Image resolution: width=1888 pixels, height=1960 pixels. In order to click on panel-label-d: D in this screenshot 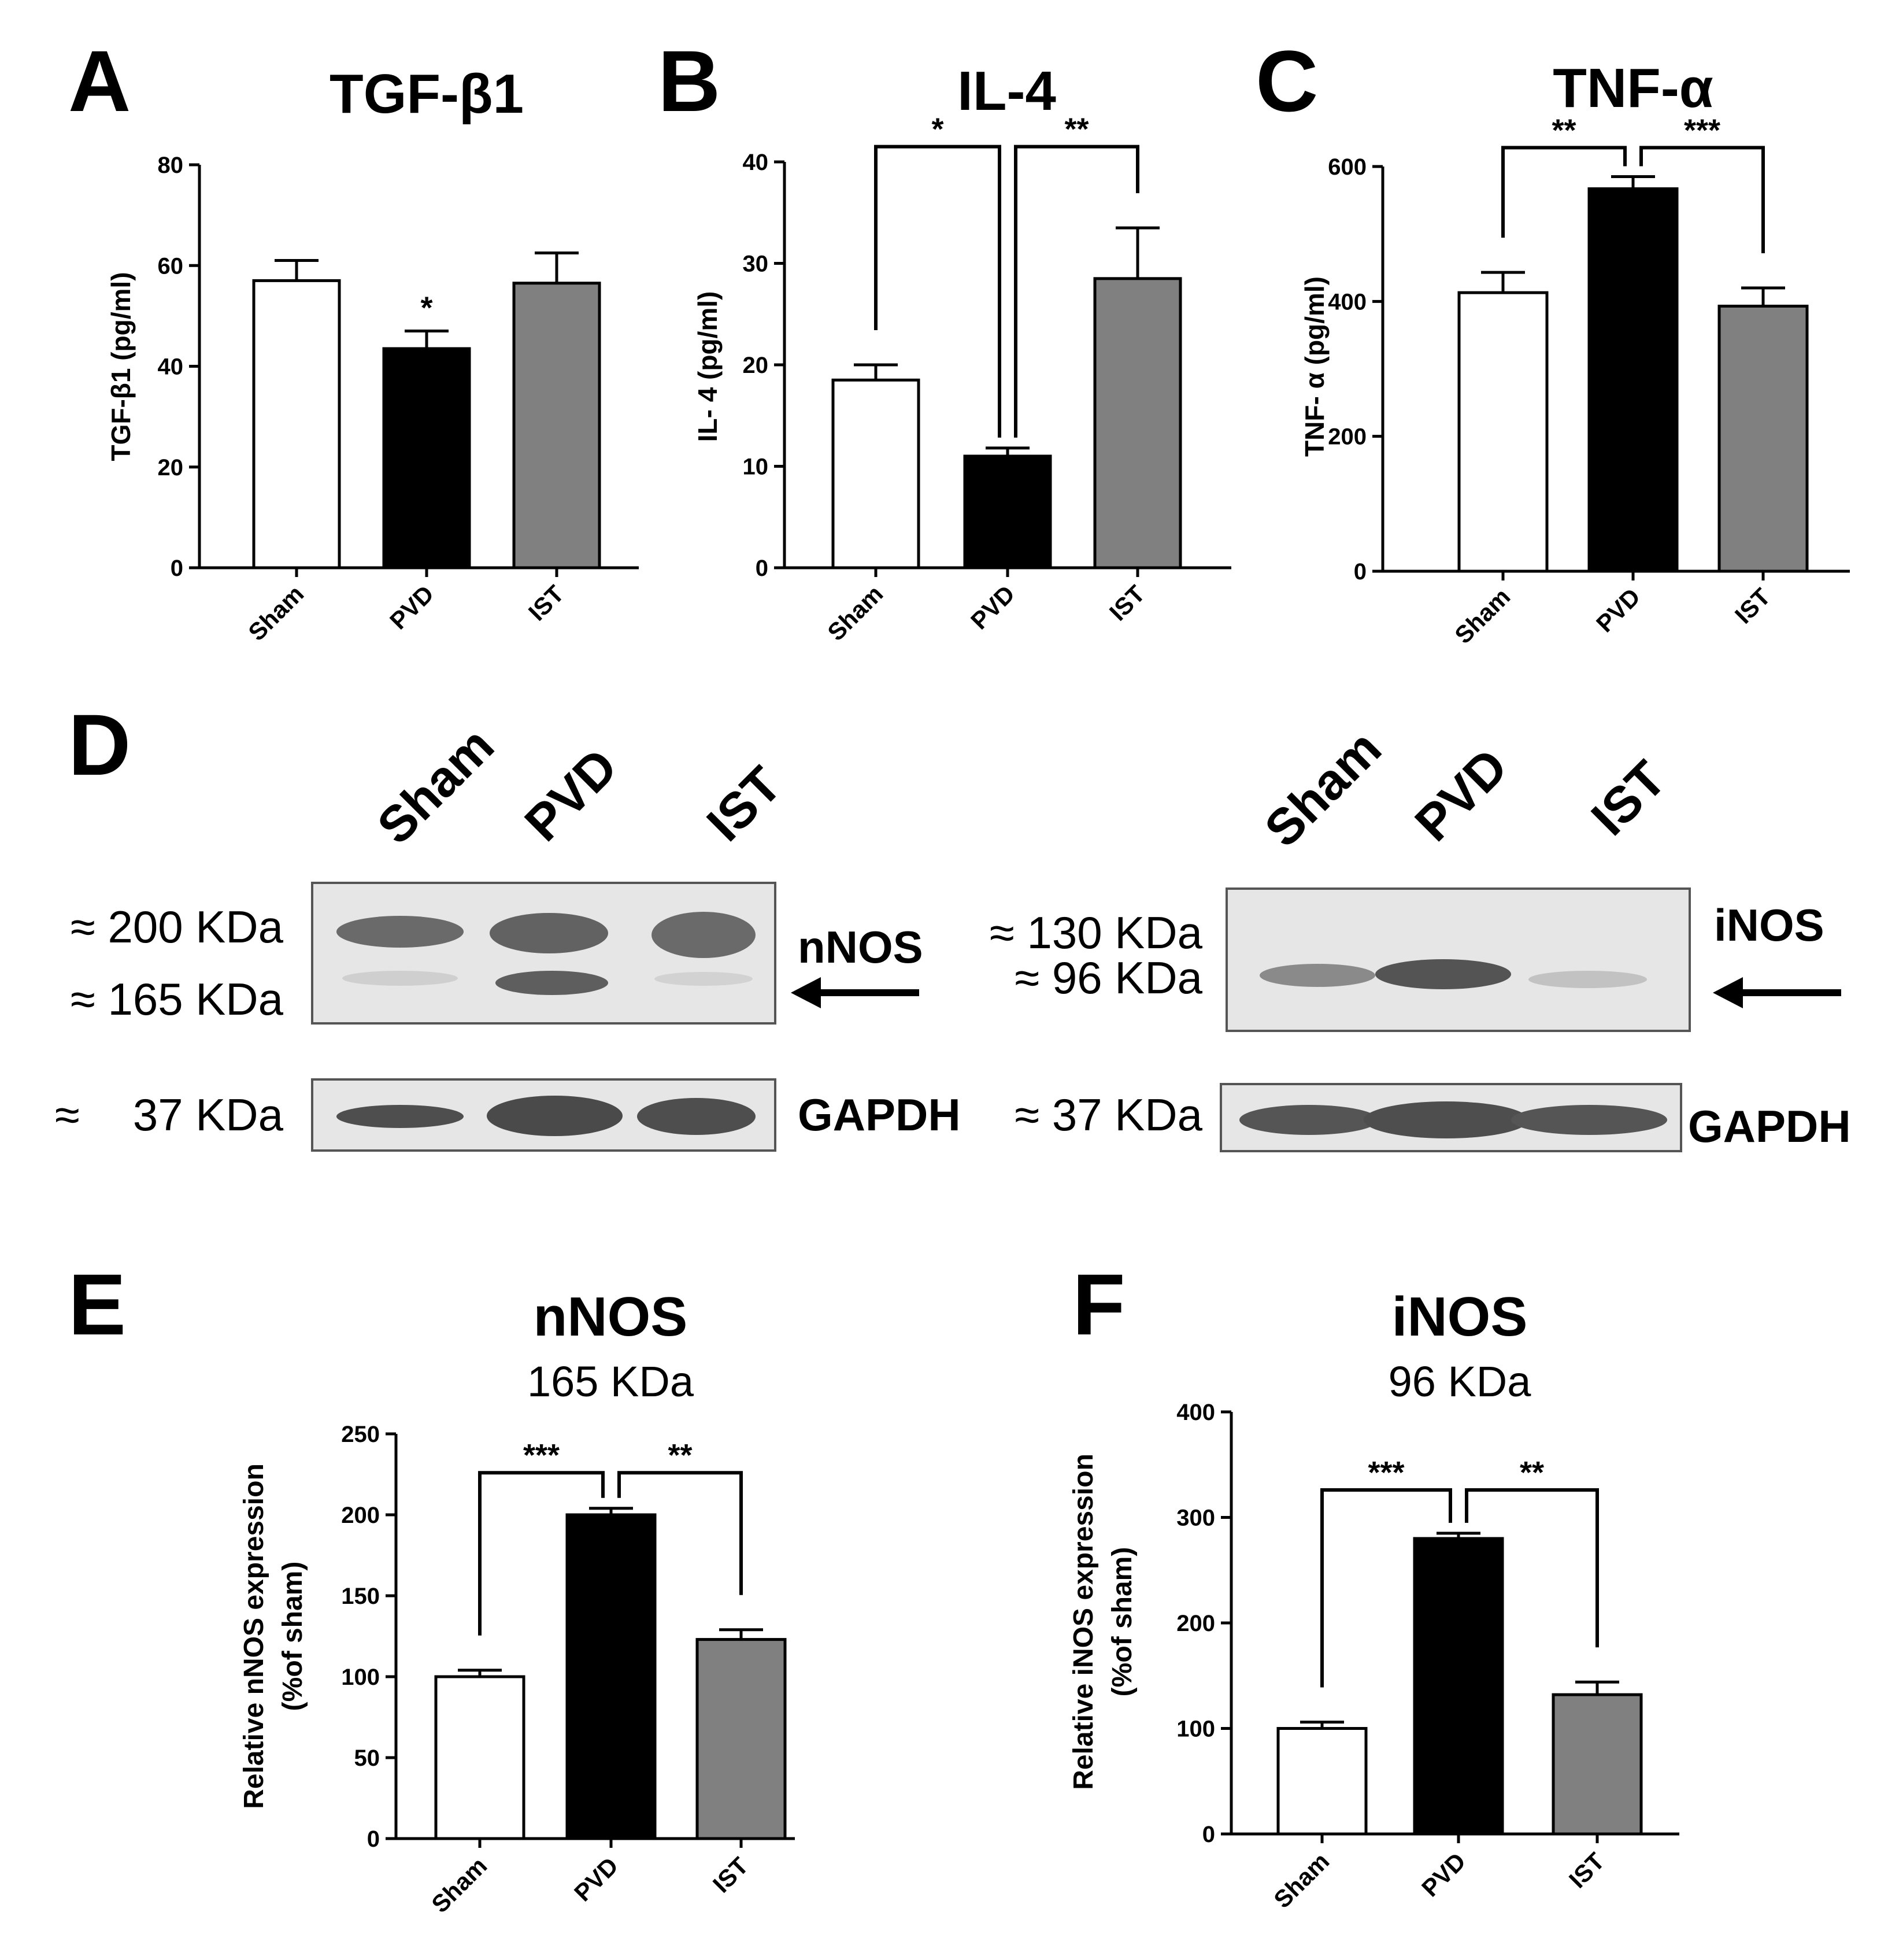, I will do `click(100, 744)`.